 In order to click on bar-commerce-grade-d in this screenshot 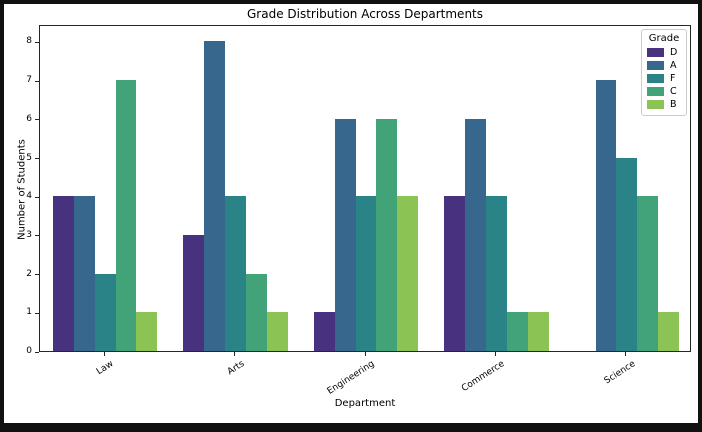, I will do `click(455, 273)`.